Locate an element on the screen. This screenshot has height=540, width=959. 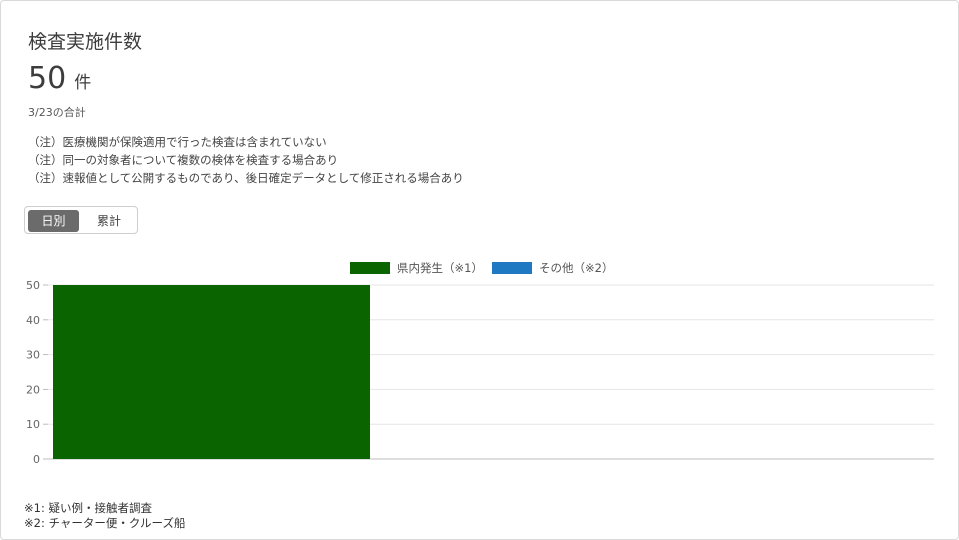
chart-legend: 県内発生（※1） その他（※2） is located at coordinates (480, 268).